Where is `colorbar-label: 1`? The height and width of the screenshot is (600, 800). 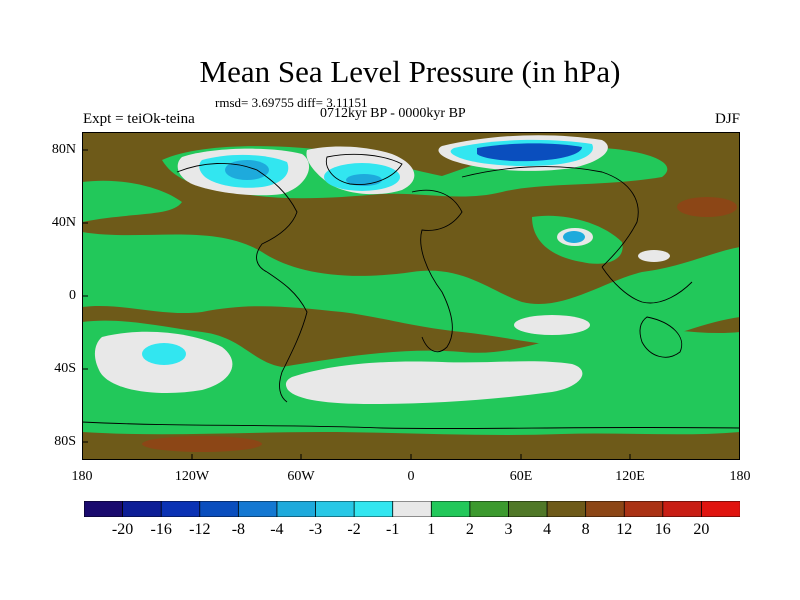 colorbar-label: 1 is located at coordinates (431, 529).